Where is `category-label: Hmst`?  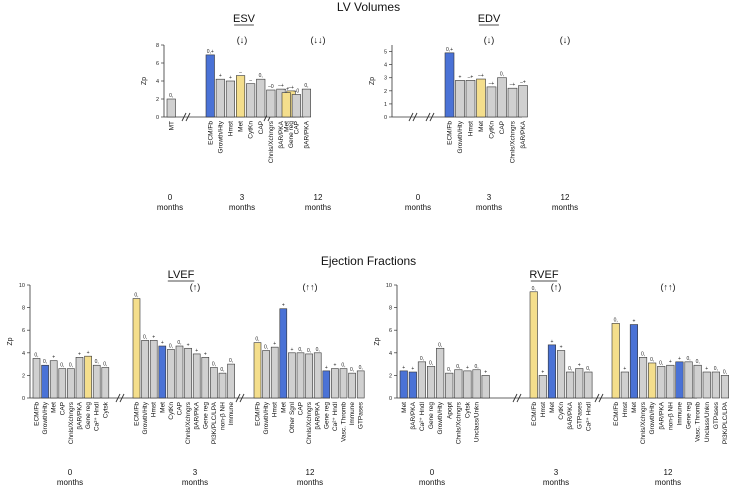
category-label: Hmst is located at coordinates (625, 409).